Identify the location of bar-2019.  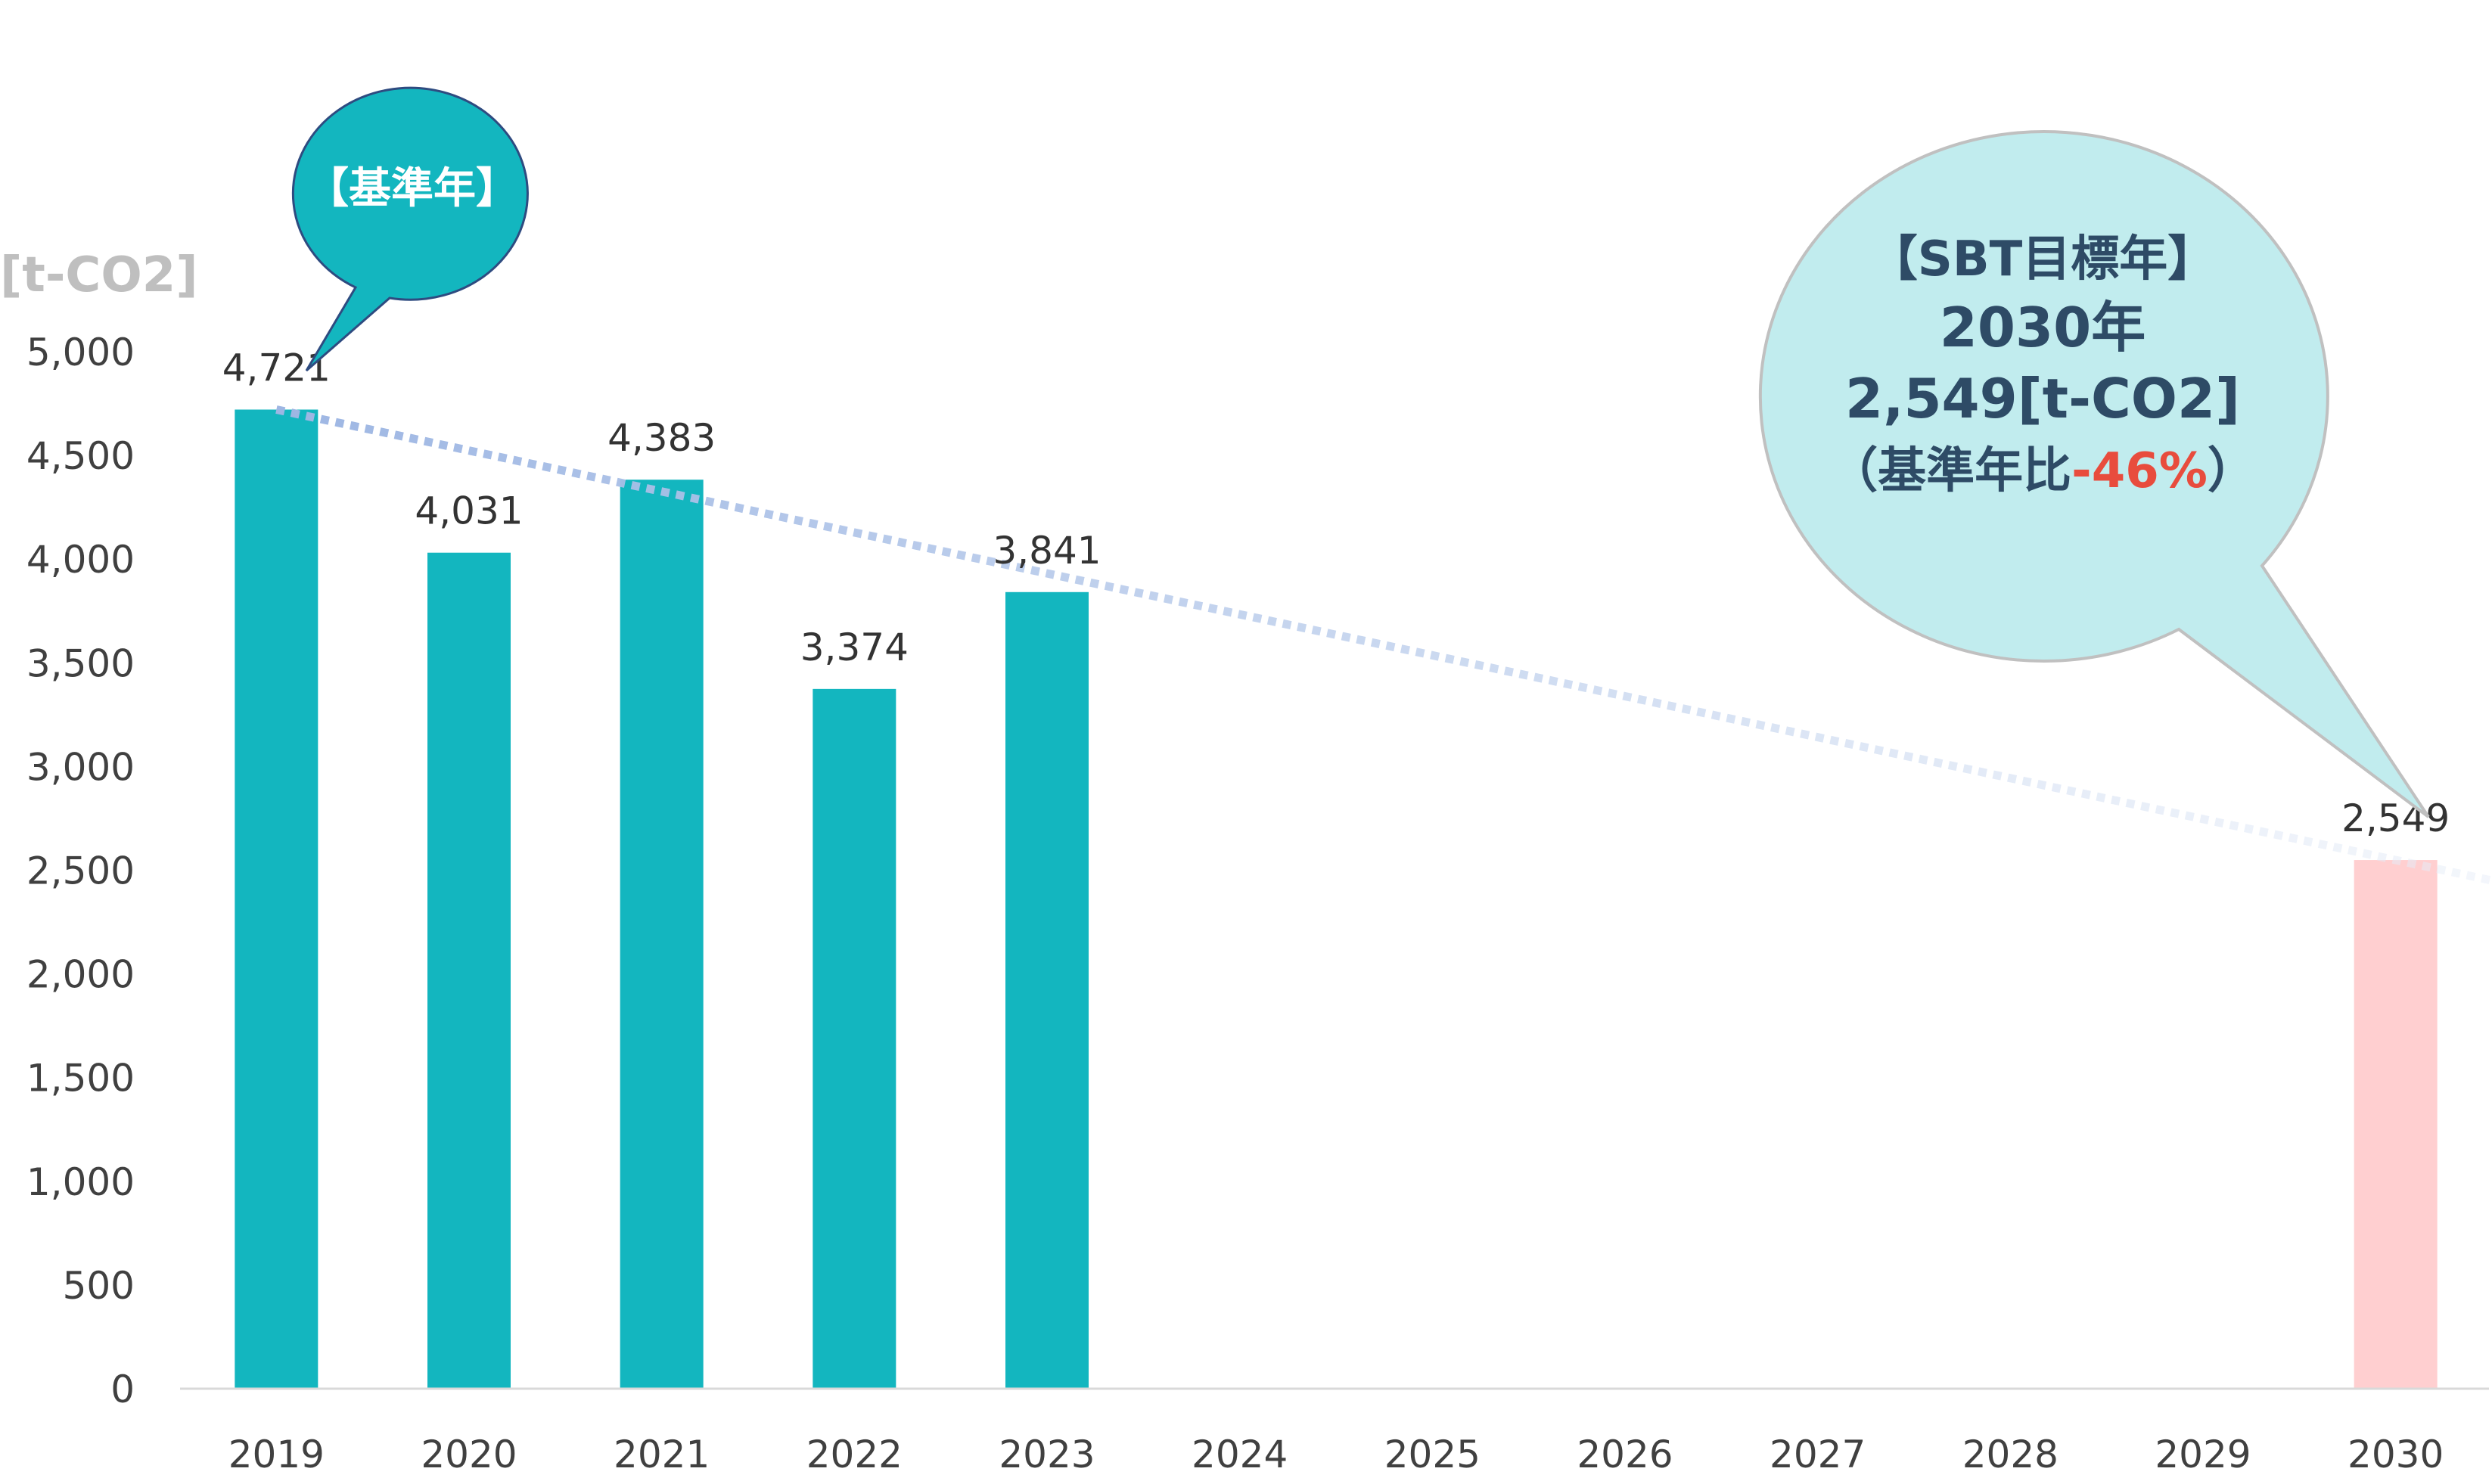
(277, 899).